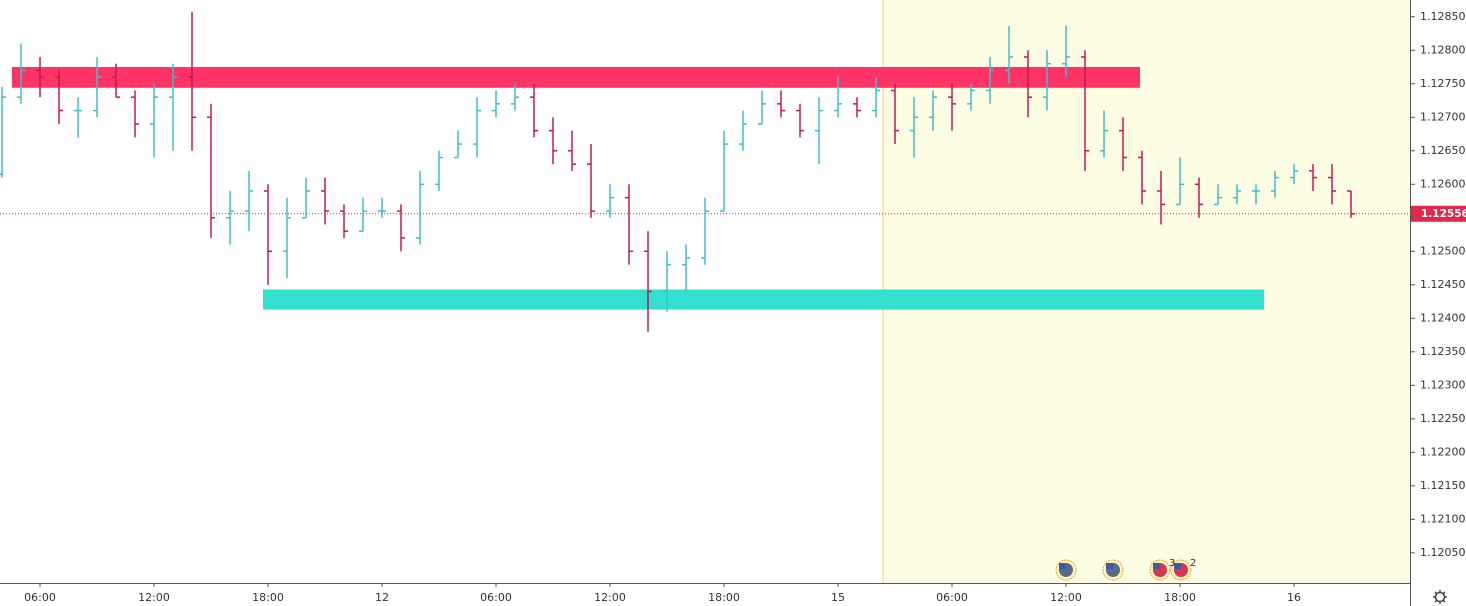 This screenshot has width=1466, height=606. I want to click on y-tick-label: 1.12350, so click(1443, 351).